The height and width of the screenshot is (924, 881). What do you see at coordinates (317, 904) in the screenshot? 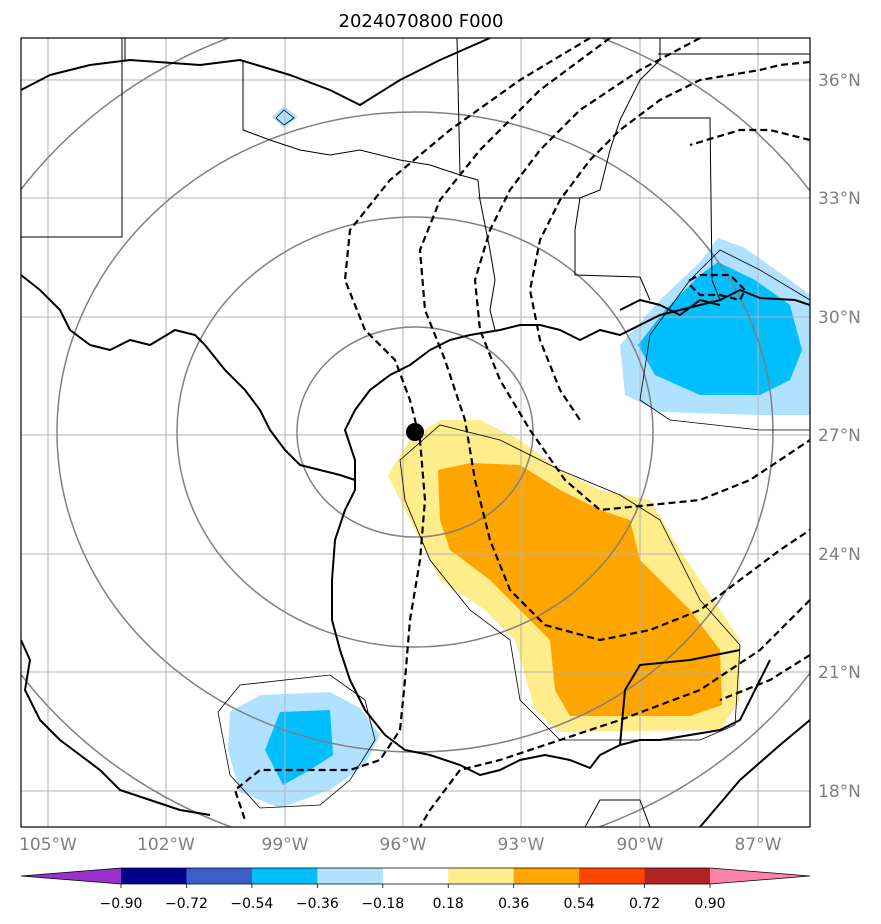
I see `colorbar-label: −0.36` at bounding box center [317, 904].